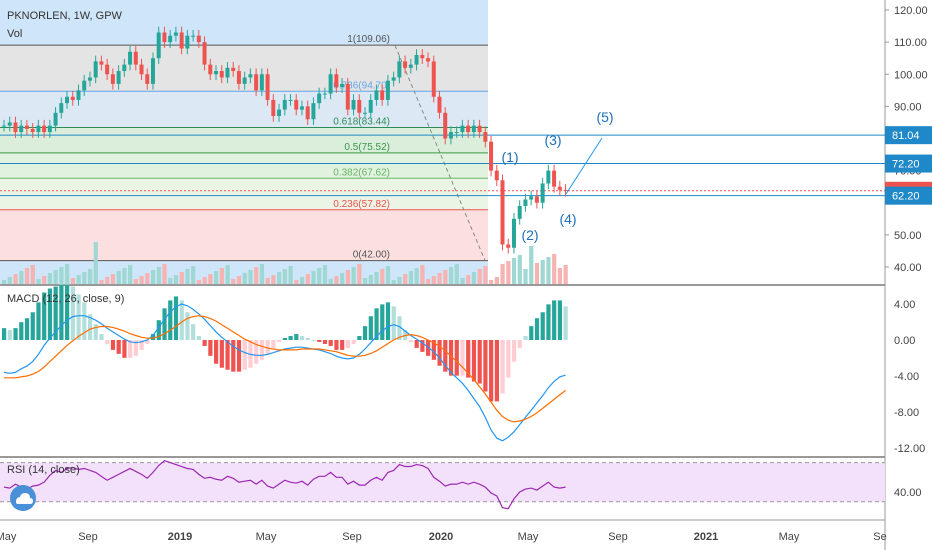  I want to click on tradingview-logo, so click(23, 498).